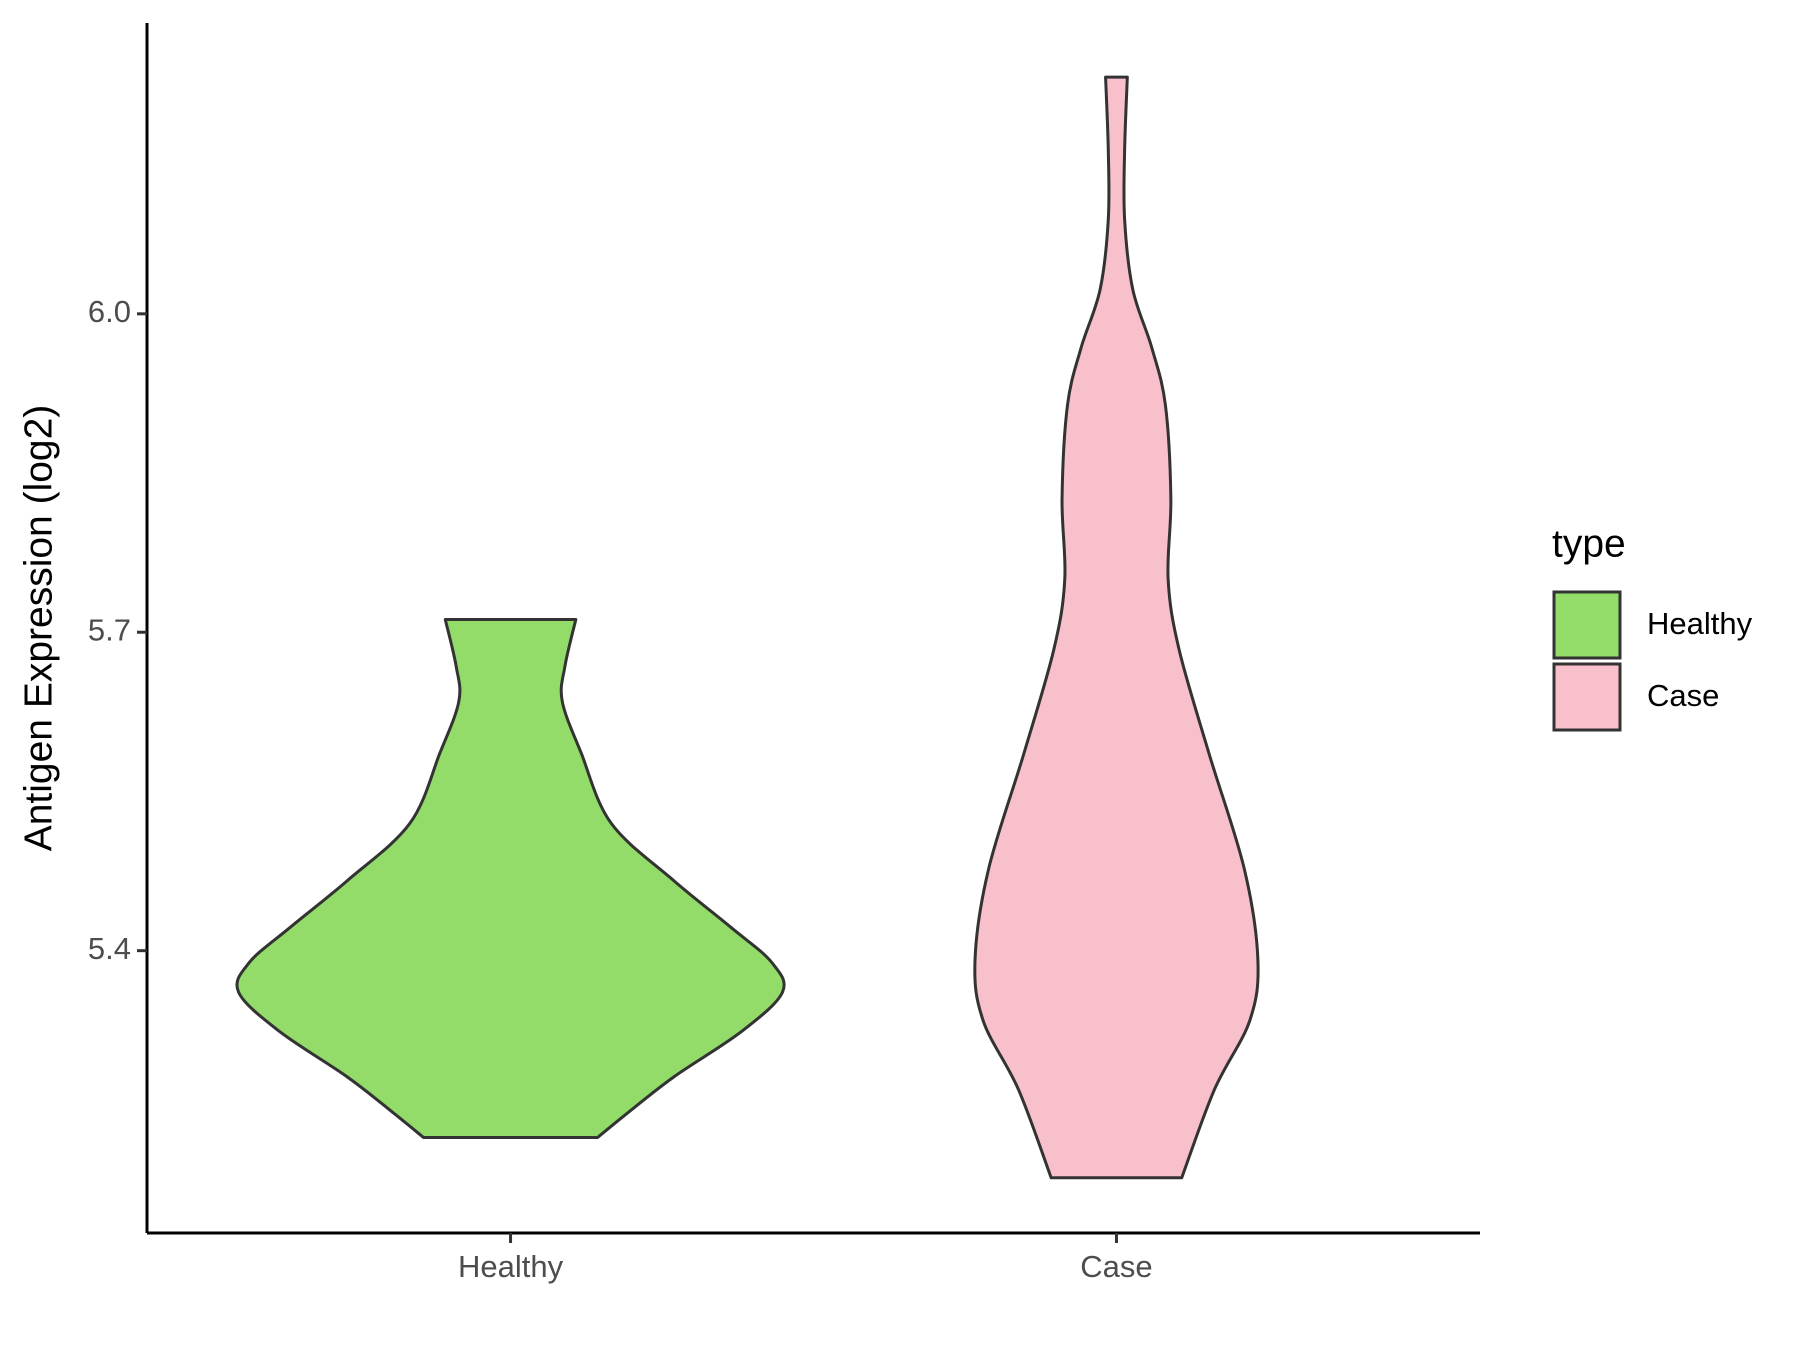  Describe the element at coordinates (511, 1266) in the screenshot. I see `x-tick-label: Healthy` at that location.